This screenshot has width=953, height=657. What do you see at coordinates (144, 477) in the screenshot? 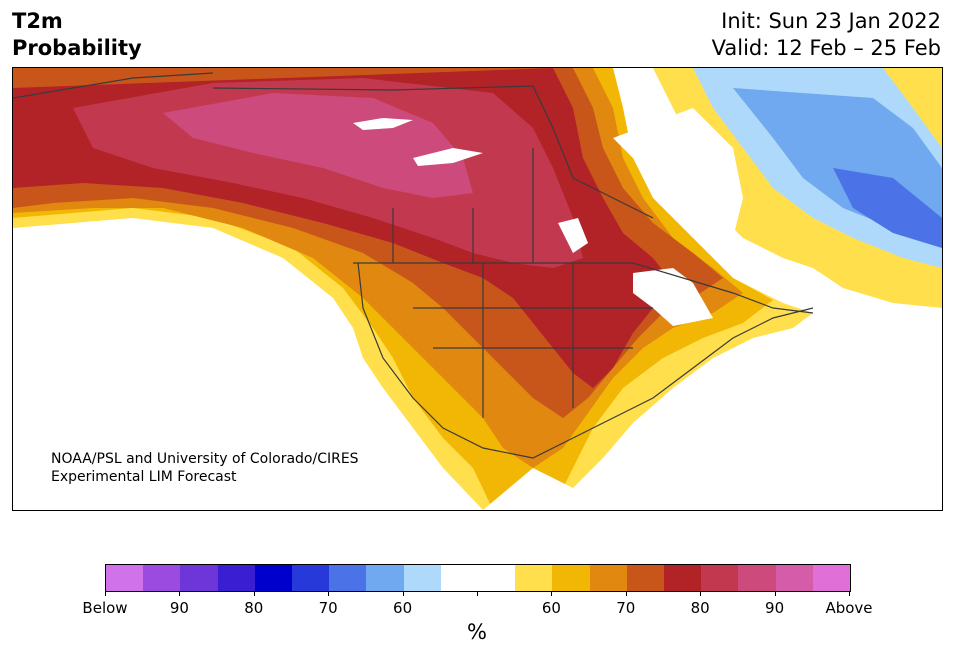
I see `credit-line-2: Experimental LIM Forecast` at bounding box center [144, 477].